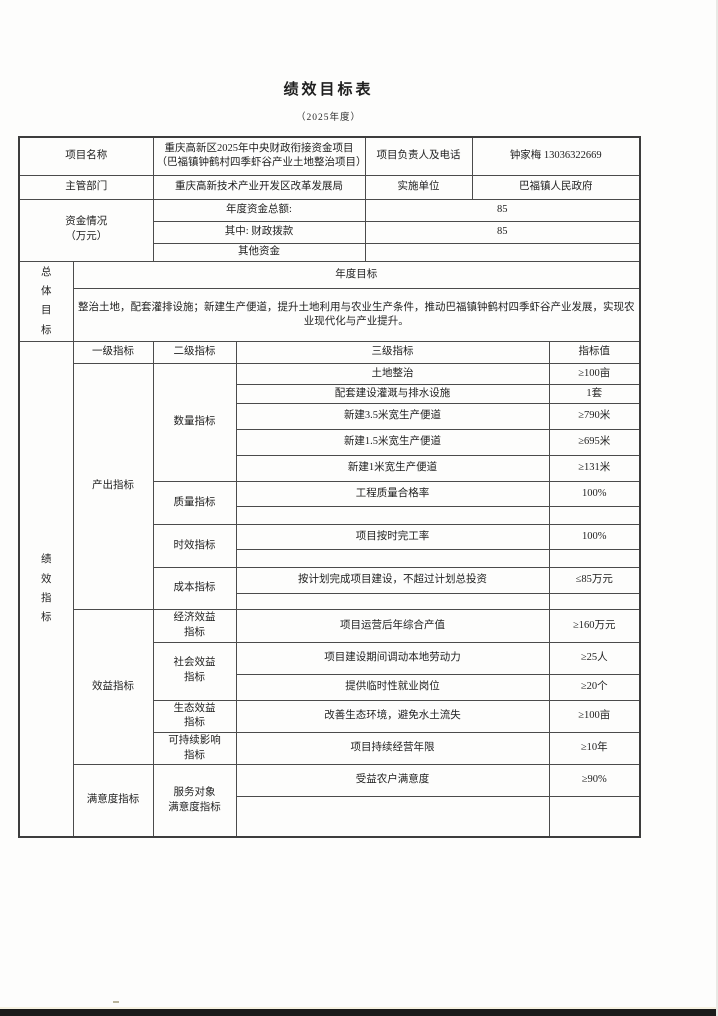 This screenshot has width=718, height=1016. What do you see at coordinates (356, 275) in the screenshot?
I see `annual-goal-header-cell: 年度目标` at bounding box center [356, 275].